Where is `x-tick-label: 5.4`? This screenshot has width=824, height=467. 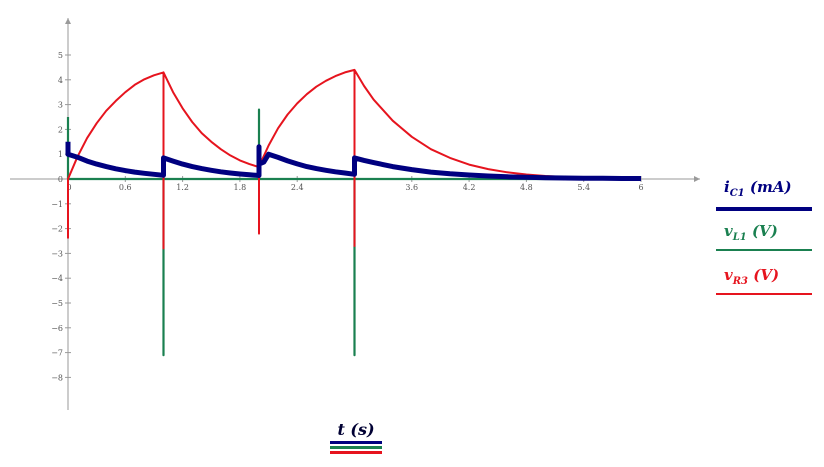 x-tick-label: 5.4 is located at coordinates (583, 187).